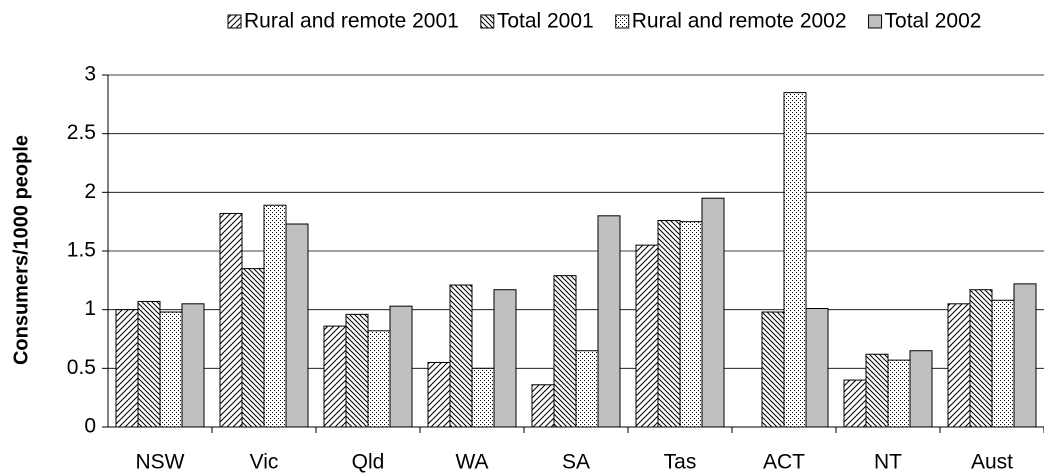 This screenshot has width=1044, height=474. I want to click on y-axis-label: Consumers/1000 people, so click(21, 250).